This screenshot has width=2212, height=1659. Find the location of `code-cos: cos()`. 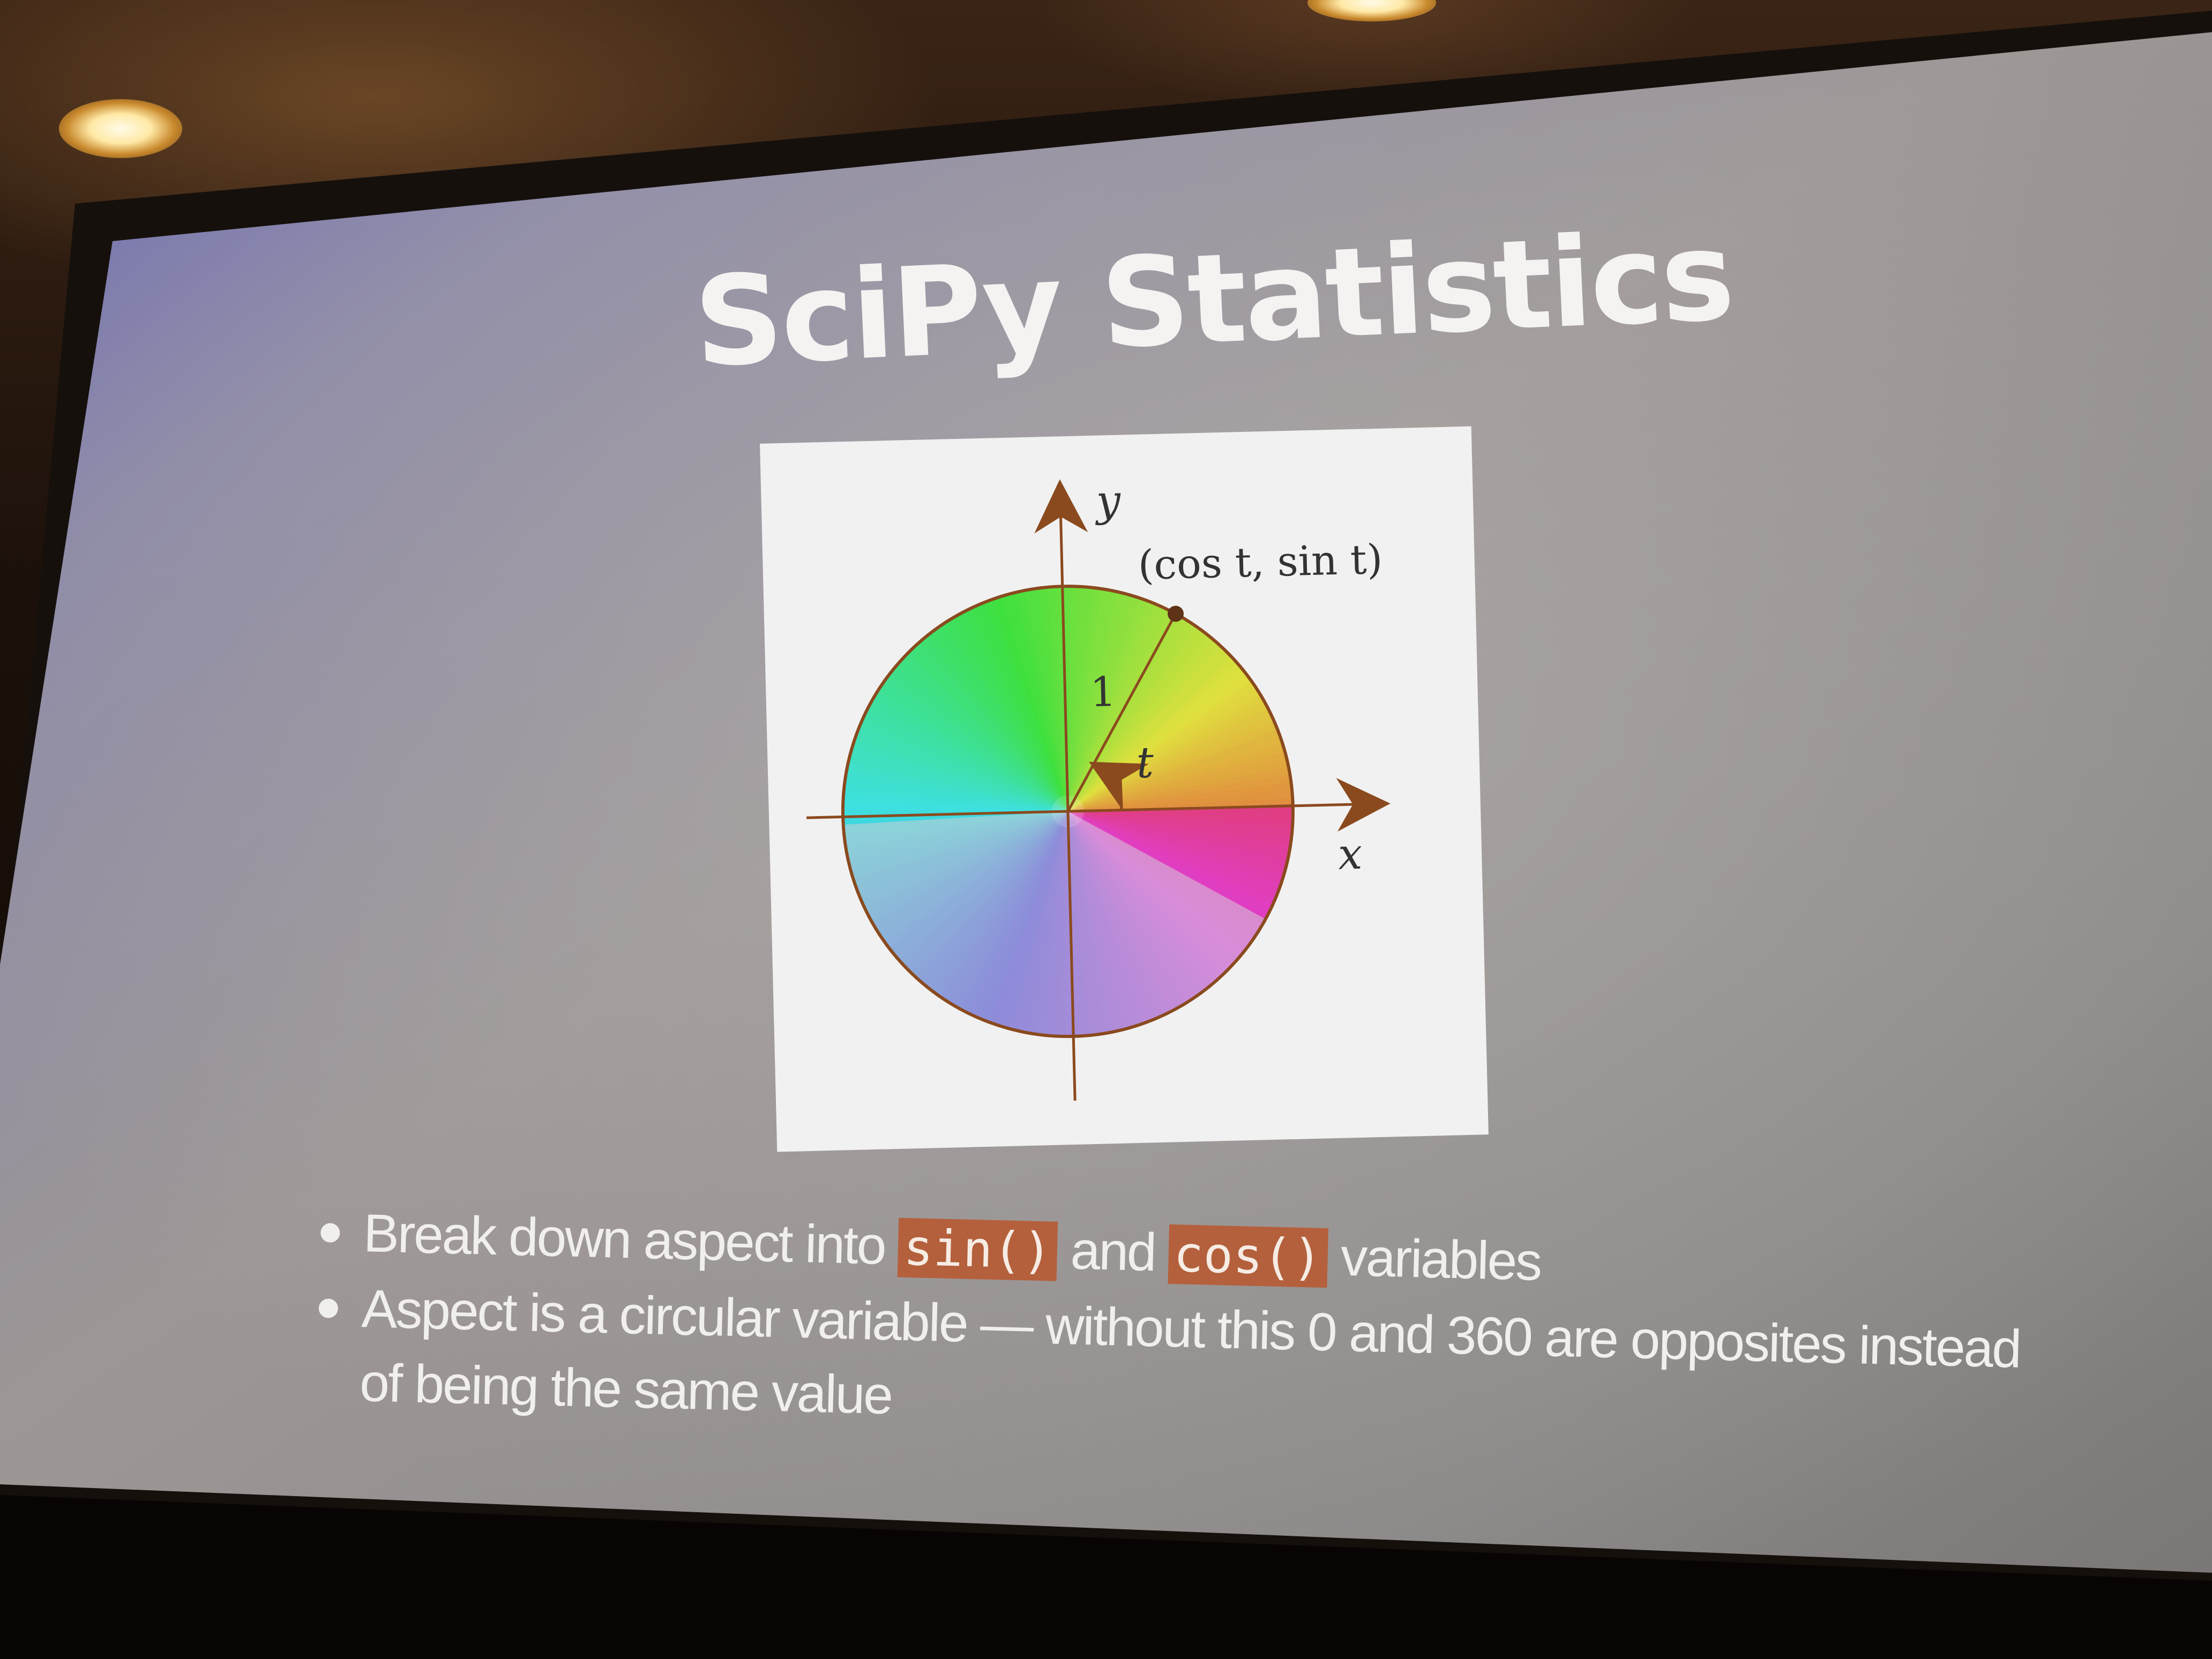

code-cos: cos() is located at coordinates (1248, 1256).